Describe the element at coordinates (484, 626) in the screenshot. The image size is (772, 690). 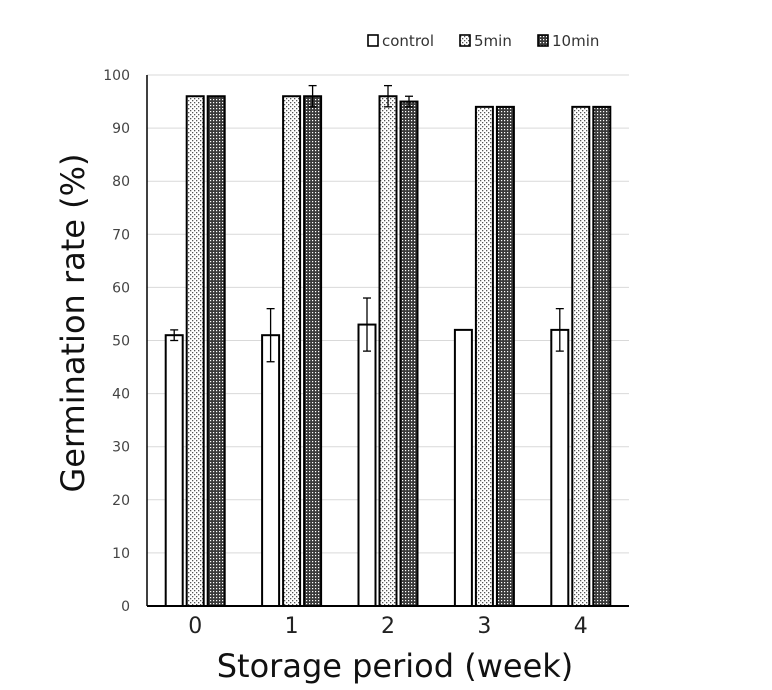
I see `x-tick-label: 3` at that location.